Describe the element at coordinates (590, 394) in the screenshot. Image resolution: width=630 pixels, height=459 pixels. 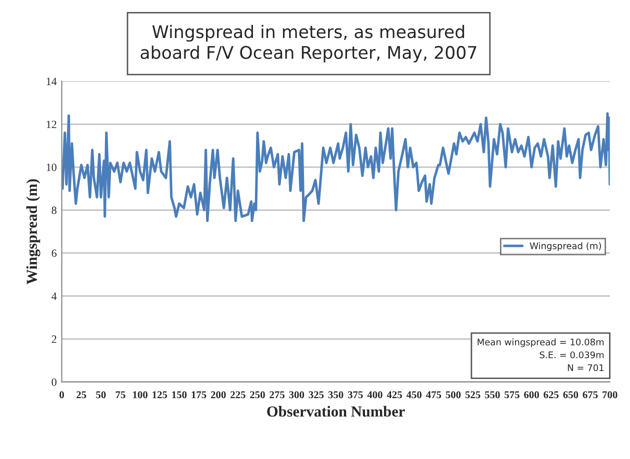
I see `x-tick-label: 675` at that location.